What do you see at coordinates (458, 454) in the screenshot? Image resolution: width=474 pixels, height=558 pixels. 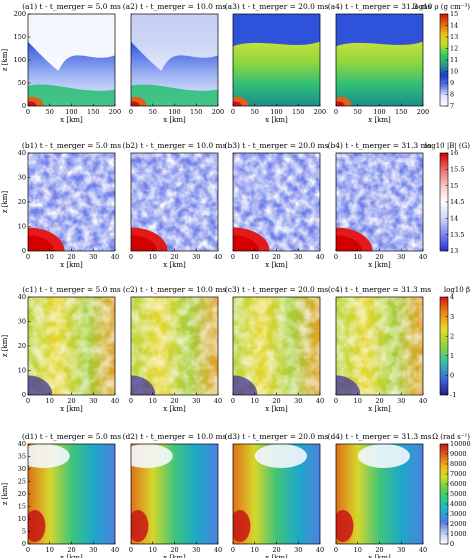 I see `colorbar-tick-label: 9000` at bounding box center [458, 454].